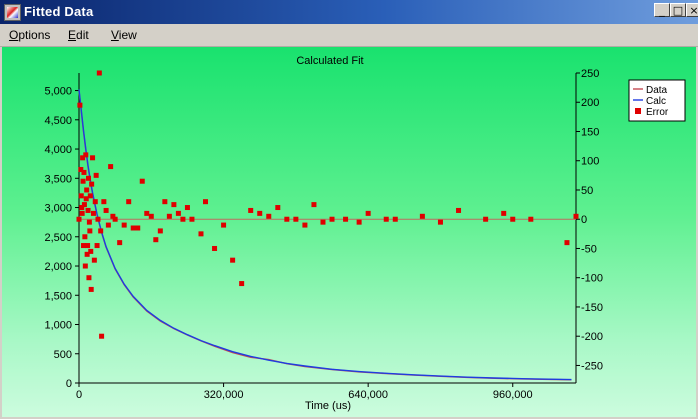  I want to click on y-right-tick-label: 0, so click(584, 220).